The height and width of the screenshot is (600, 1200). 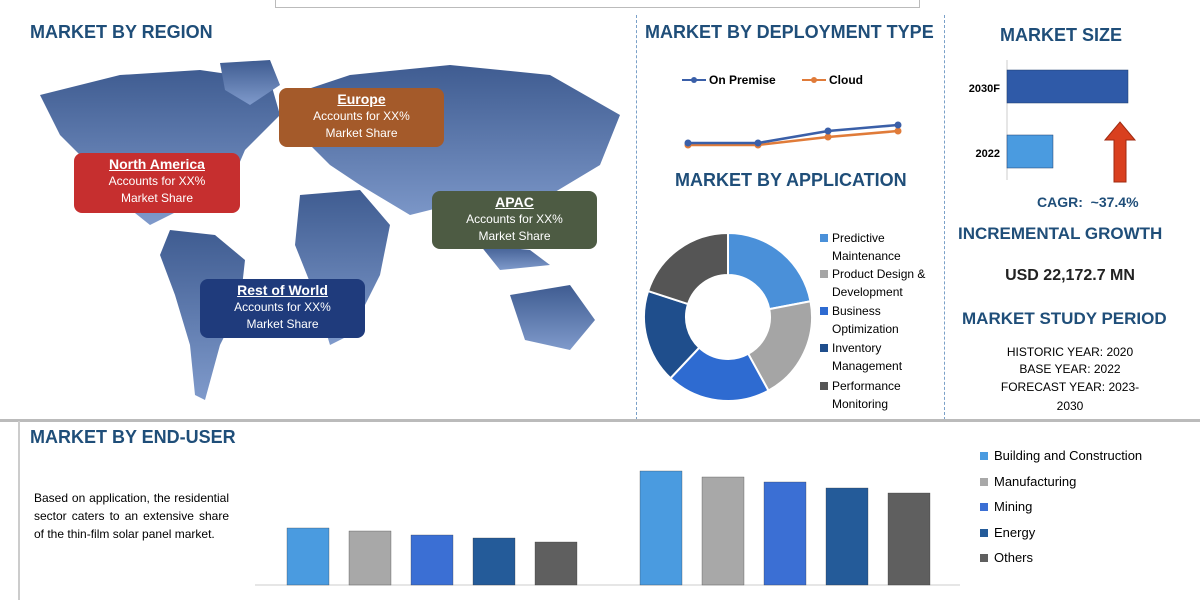 I want to click on incremental-growth-value: USD 22,172.7 MN, so click(x=1070, y=275).